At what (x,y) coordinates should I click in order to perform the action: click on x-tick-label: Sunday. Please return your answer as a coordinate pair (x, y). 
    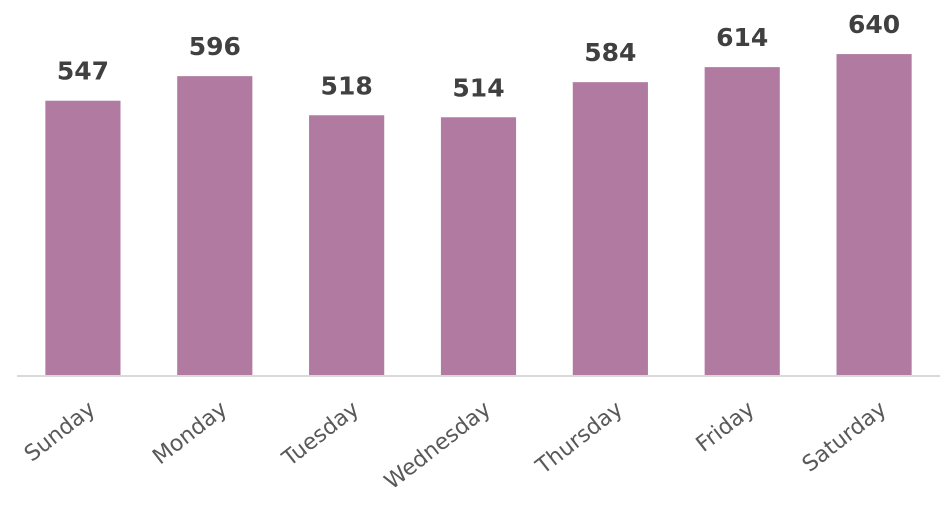
    Looking at the image, I should click on (60, 432).